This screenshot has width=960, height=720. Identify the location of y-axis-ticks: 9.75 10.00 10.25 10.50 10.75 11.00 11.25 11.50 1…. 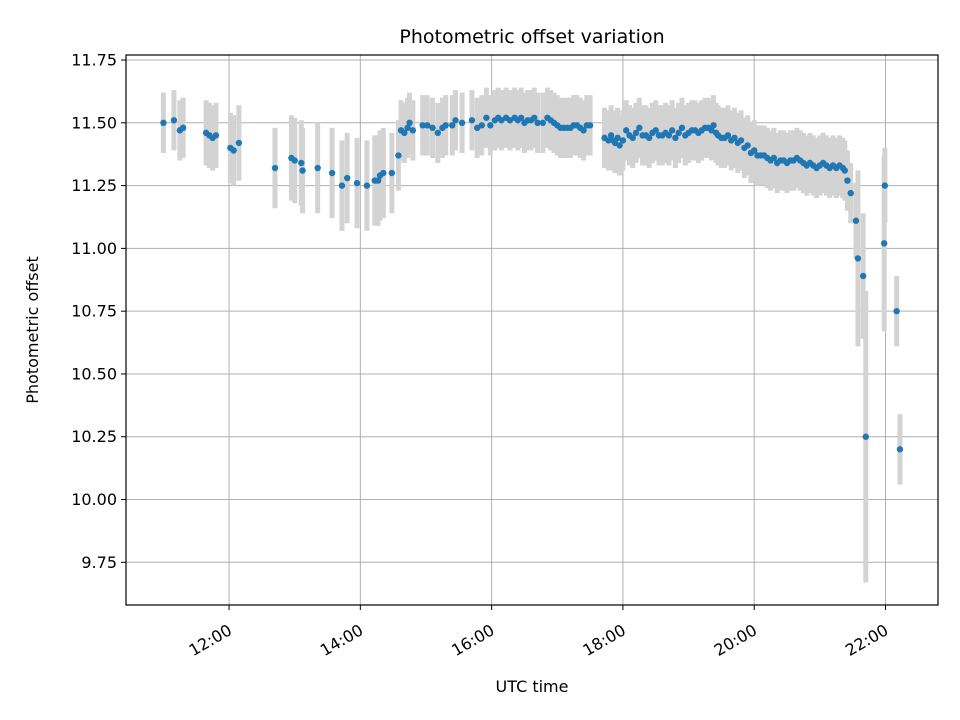
(98, 311).